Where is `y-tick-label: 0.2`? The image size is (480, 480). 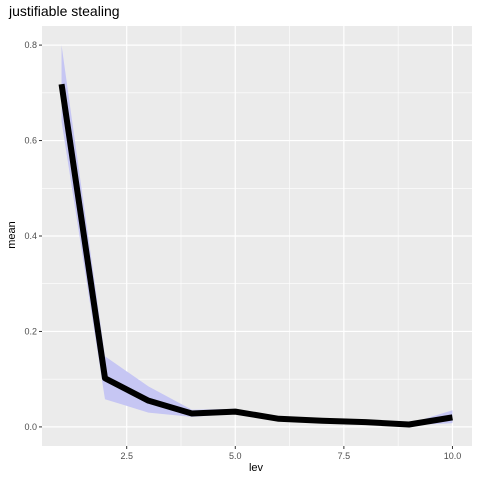
y-tick-label: 0.2 is located at coordinates (30, 331).